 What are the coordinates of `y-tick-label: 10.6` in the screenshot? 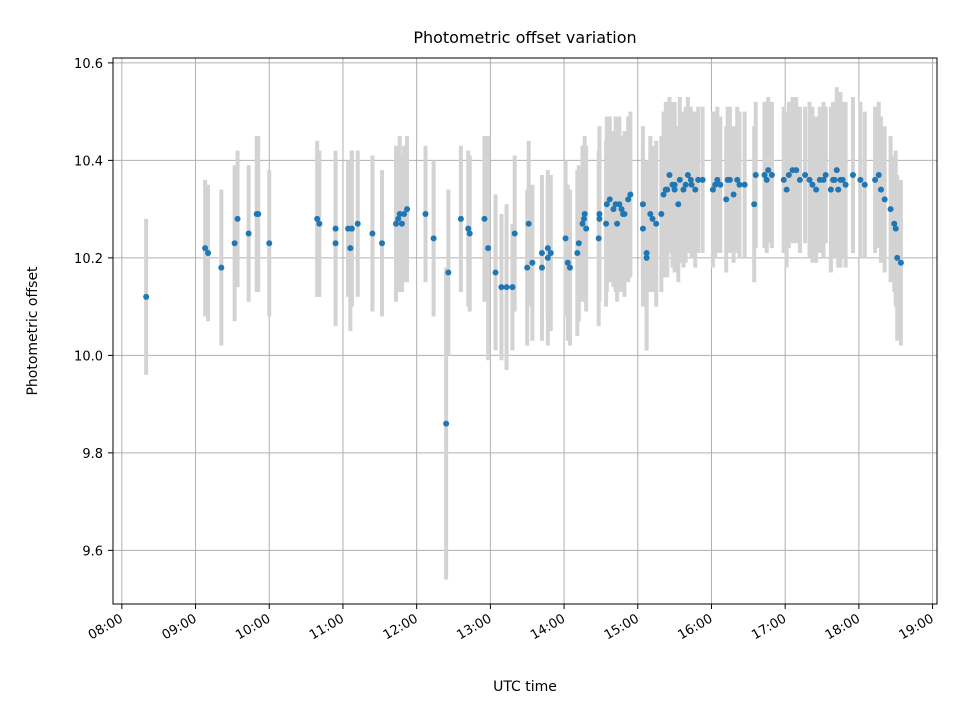 It's located at (88, 64).